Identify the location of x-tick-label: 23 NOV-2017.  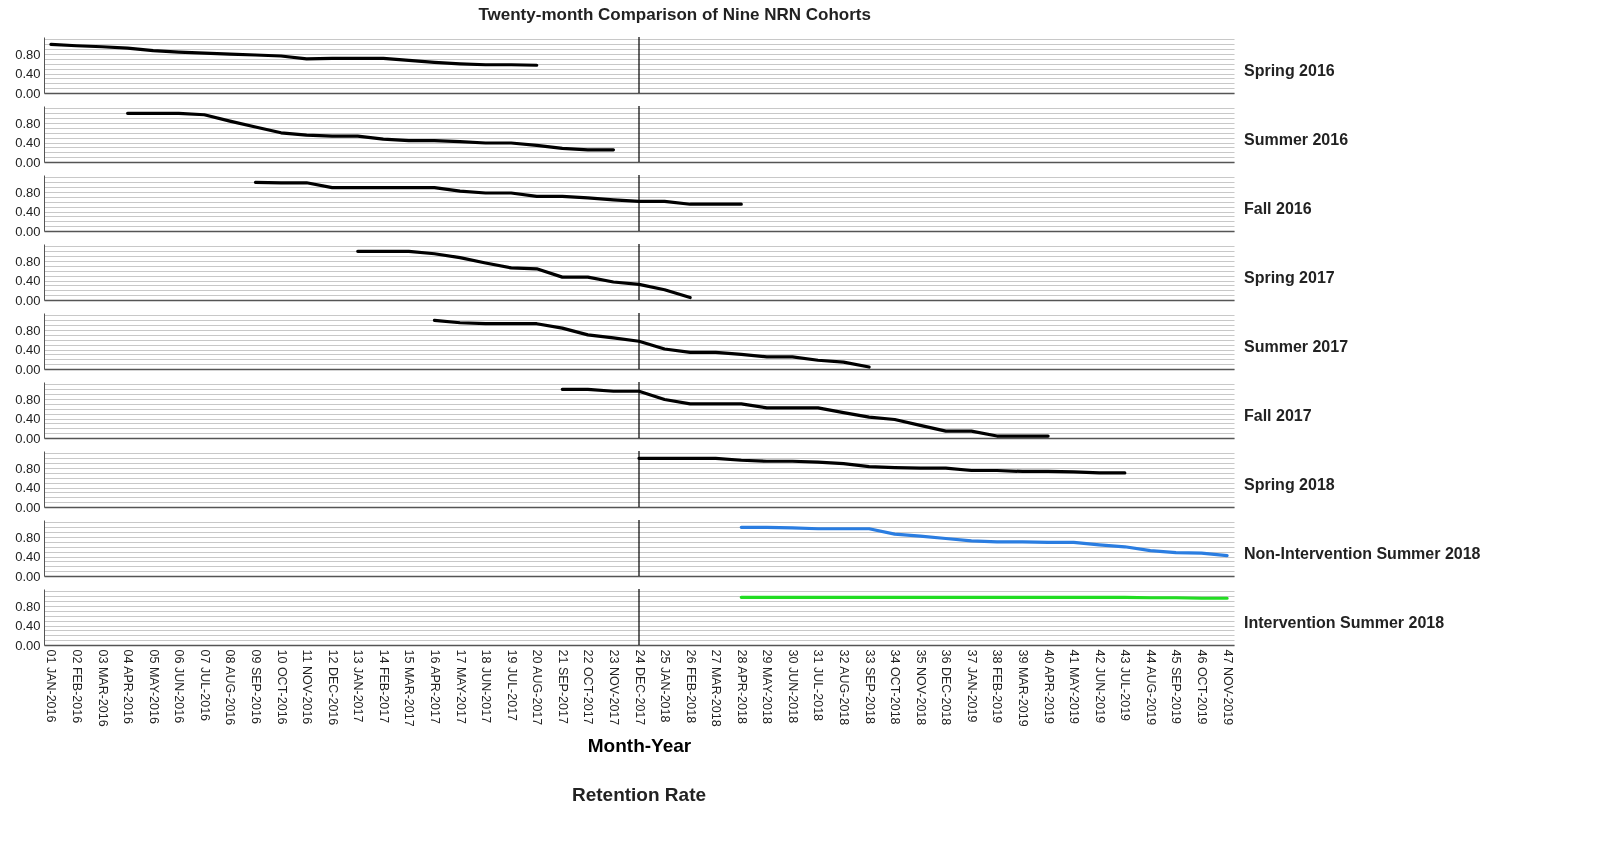
(613, 687).